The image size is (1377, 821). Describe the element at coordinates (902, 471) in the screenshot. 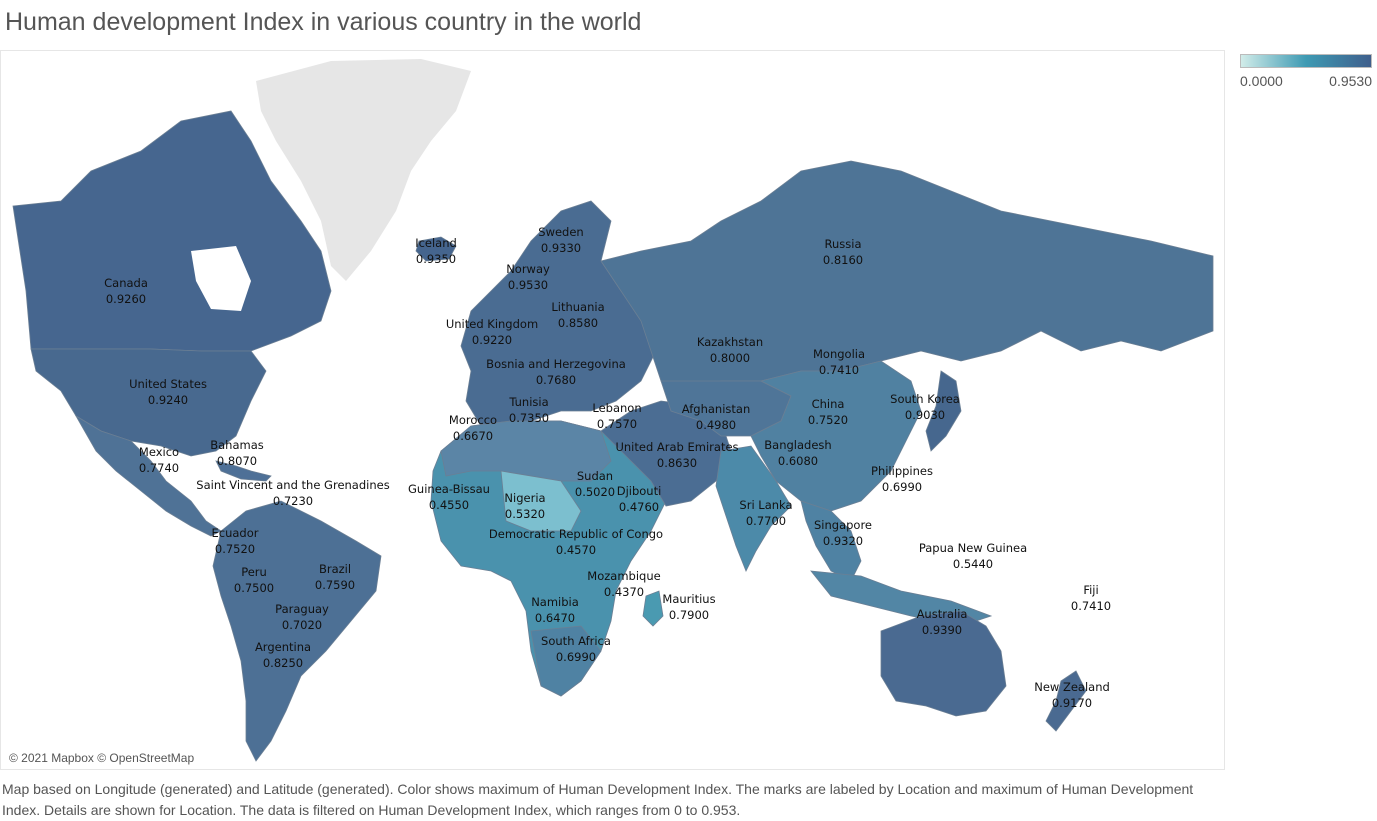

I see `country-name: Philippines` at that location.